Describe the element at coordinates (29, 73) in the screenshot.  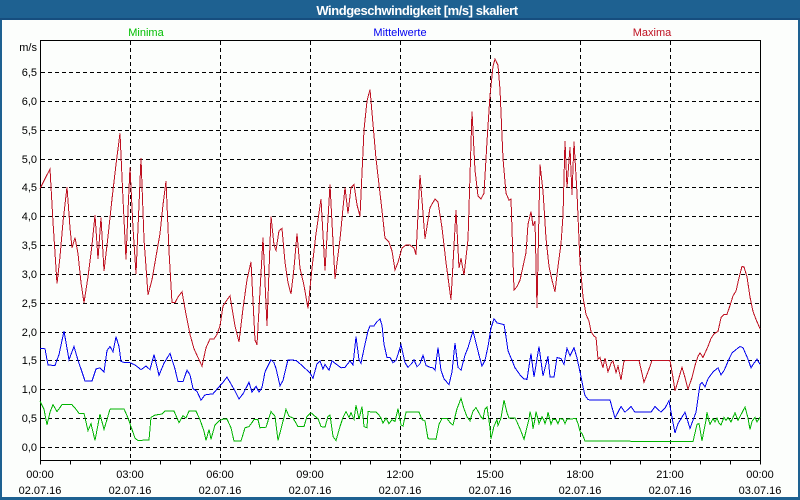
I see `svg-text: 6,5` at that location.